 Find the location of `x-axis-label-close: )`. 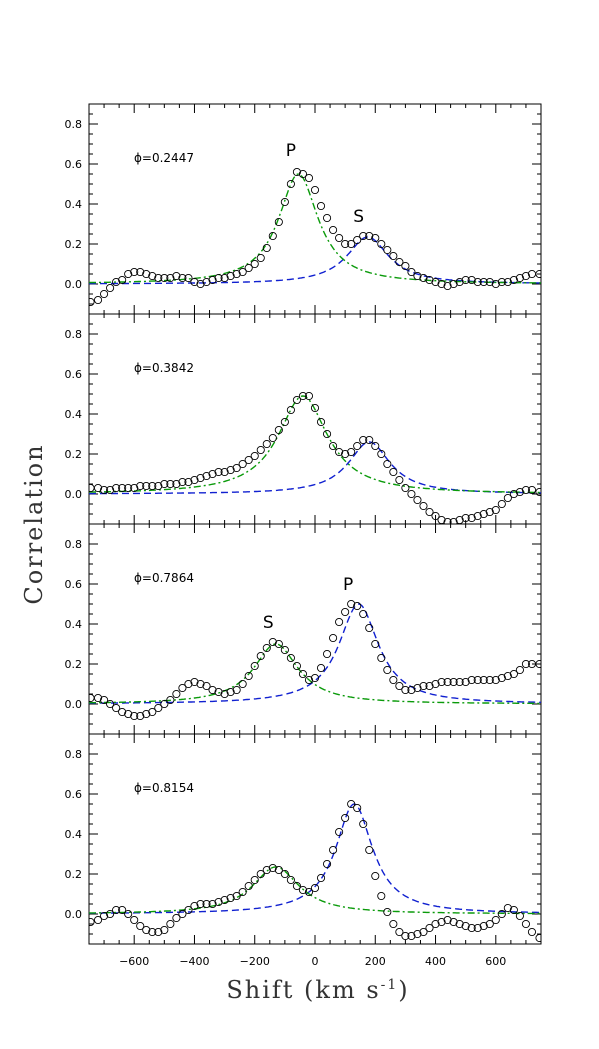

x-axis-label-close: ) is located at coordinates (403, 990).